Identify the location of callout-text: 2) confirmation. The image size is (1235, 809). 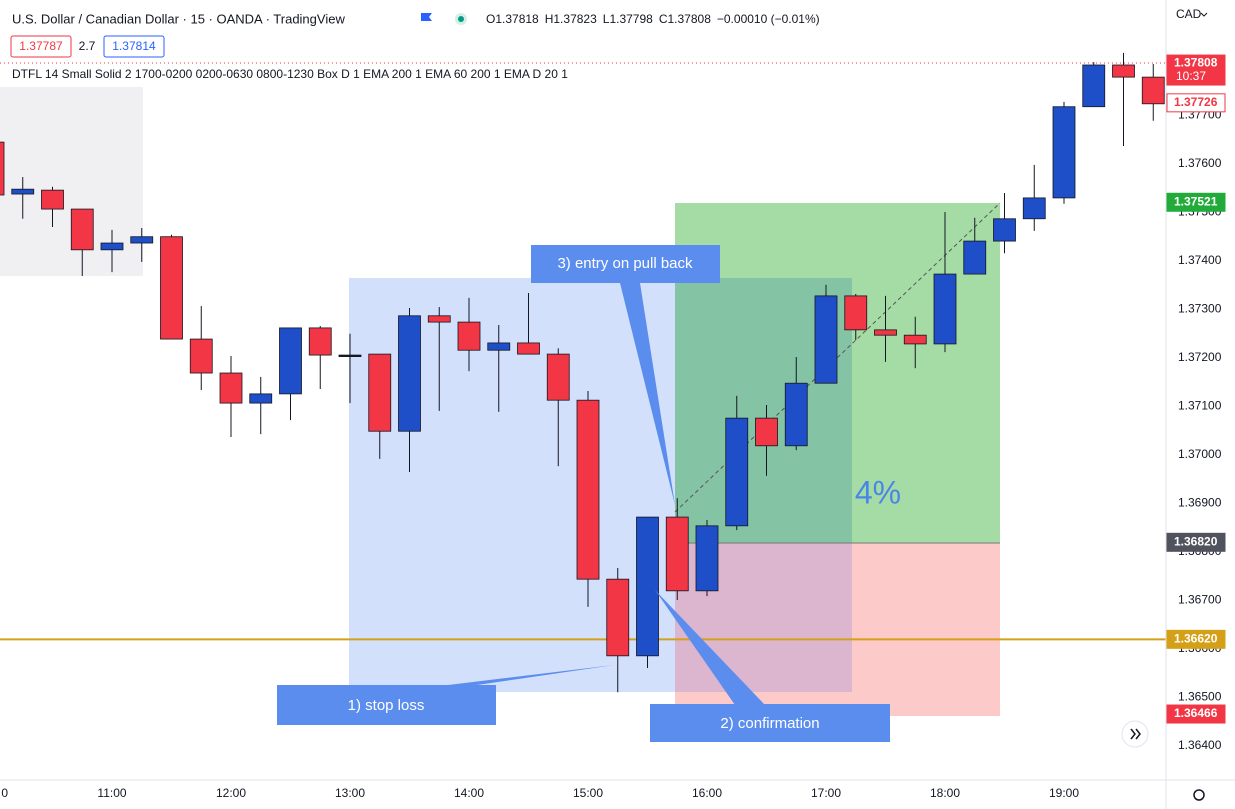
(769, 723).